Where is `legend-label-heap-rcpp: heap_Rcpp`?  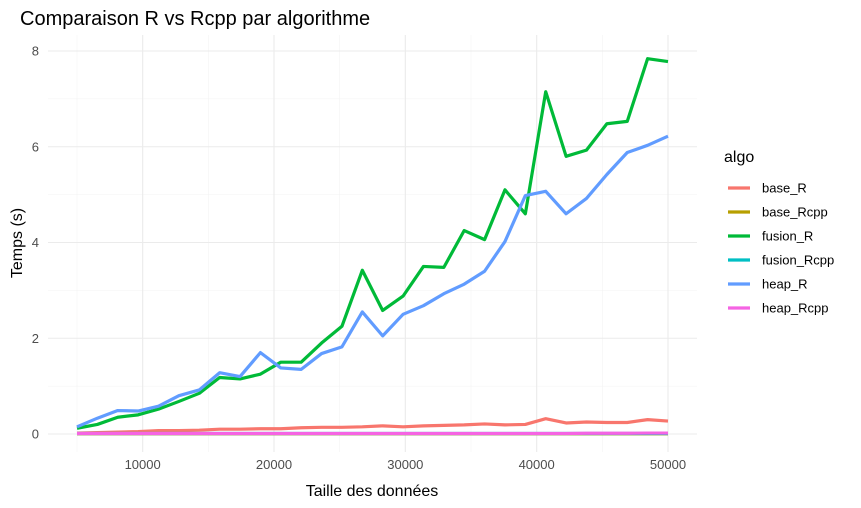 legend-label-heap-rcpp: heap_Rcpp is located at coordinates (795, 308).